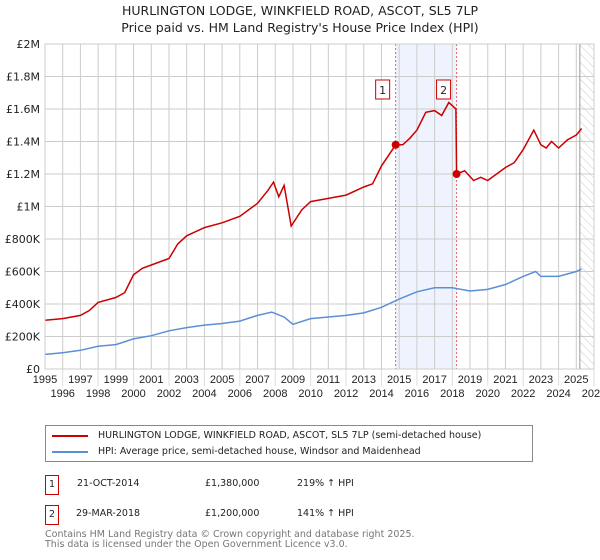  I want to click on x-tick-label: 2000, so click(133, 394).